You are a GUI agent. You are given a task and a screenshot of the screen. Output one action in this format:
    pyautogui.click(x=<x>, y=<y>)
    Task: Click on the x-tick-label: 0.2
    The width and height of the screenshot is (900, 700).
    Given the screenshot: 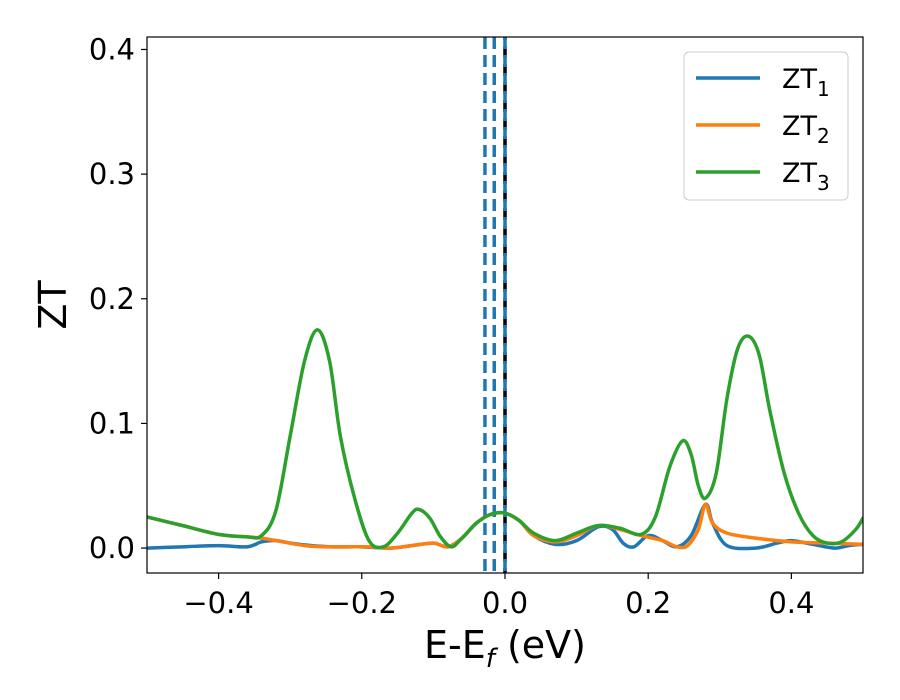 What is the action you would take?
    pyautogui.click(x=648, y=603)
    